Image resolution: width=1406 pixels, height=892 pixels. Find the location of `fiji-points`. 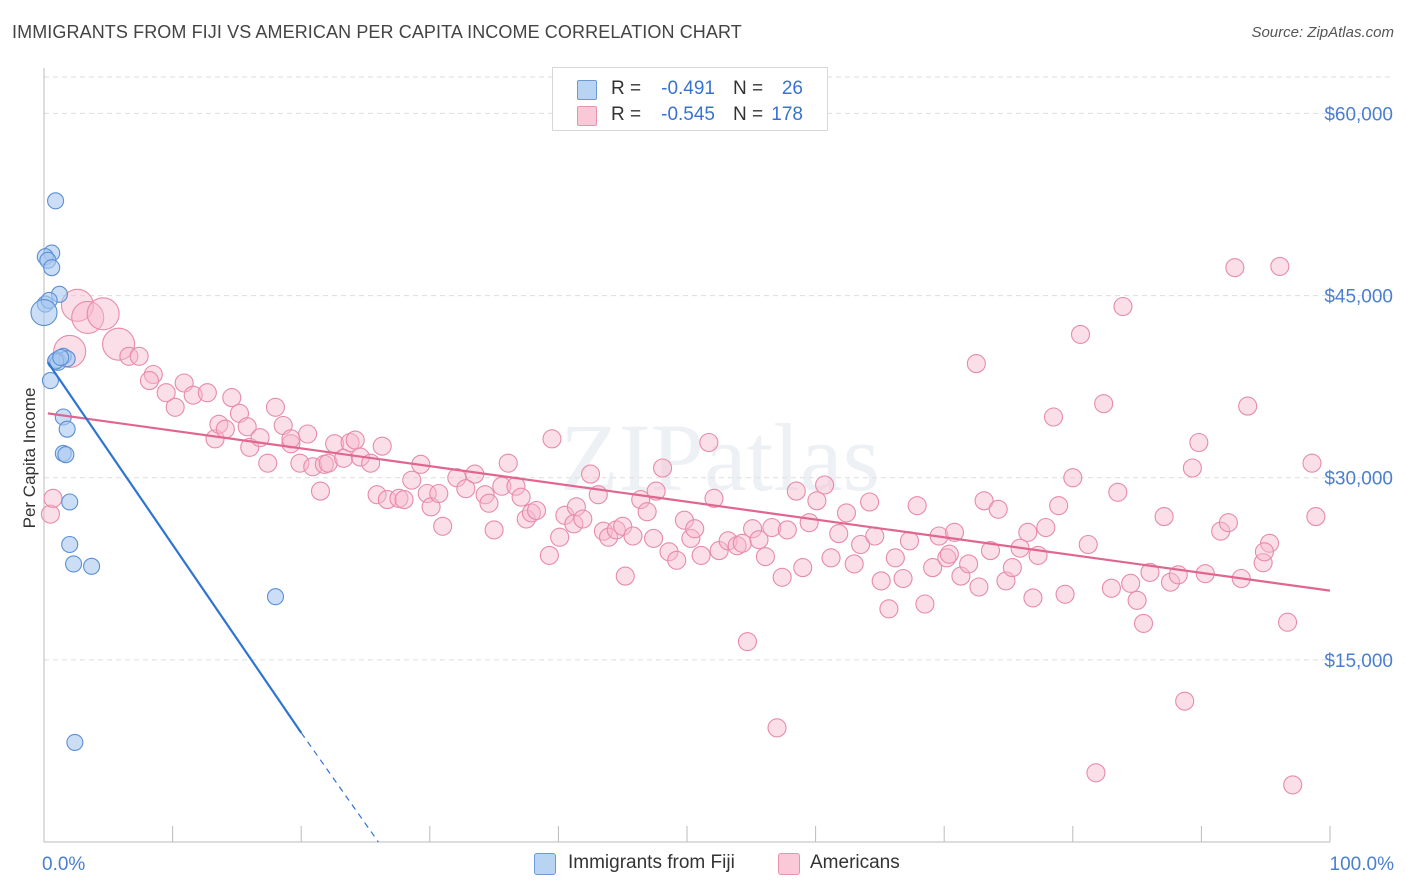

fiji-points is located at coordinates (157, 471).